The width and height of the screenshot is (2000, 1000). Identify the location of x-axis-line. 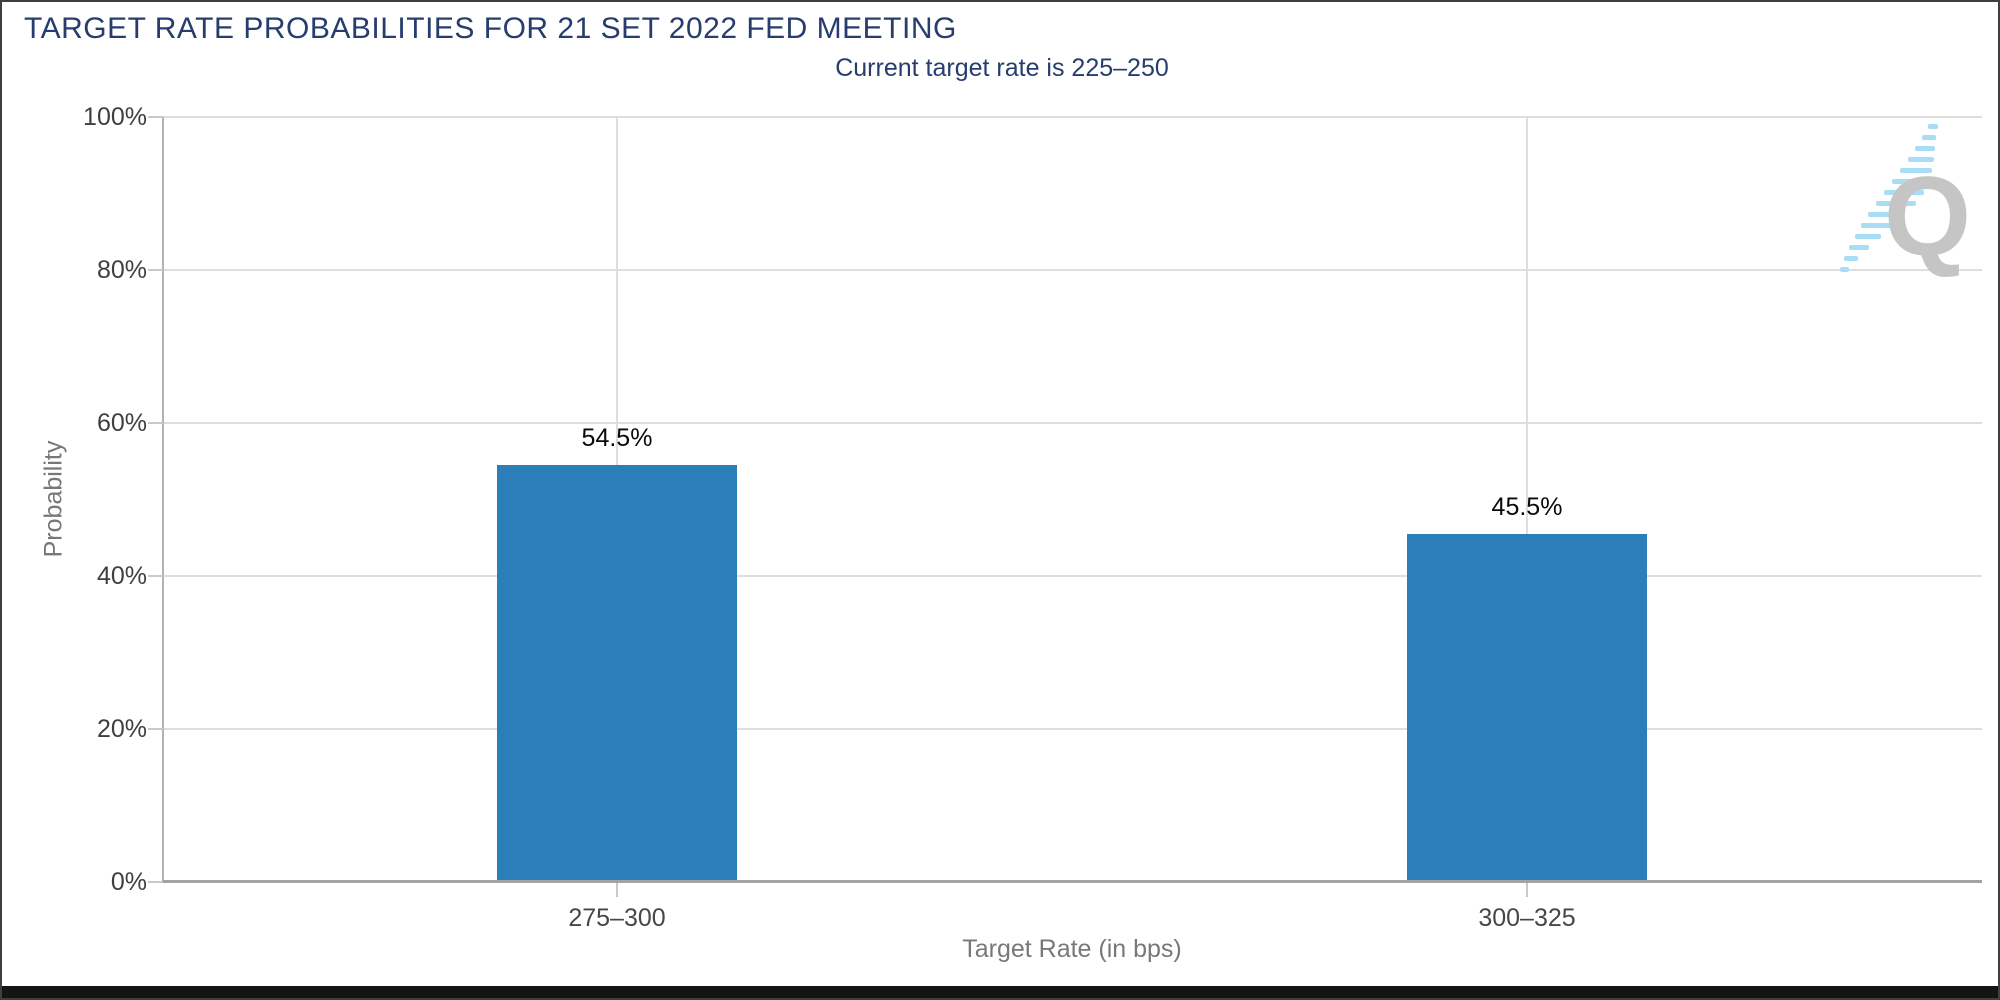
(1072, 881).